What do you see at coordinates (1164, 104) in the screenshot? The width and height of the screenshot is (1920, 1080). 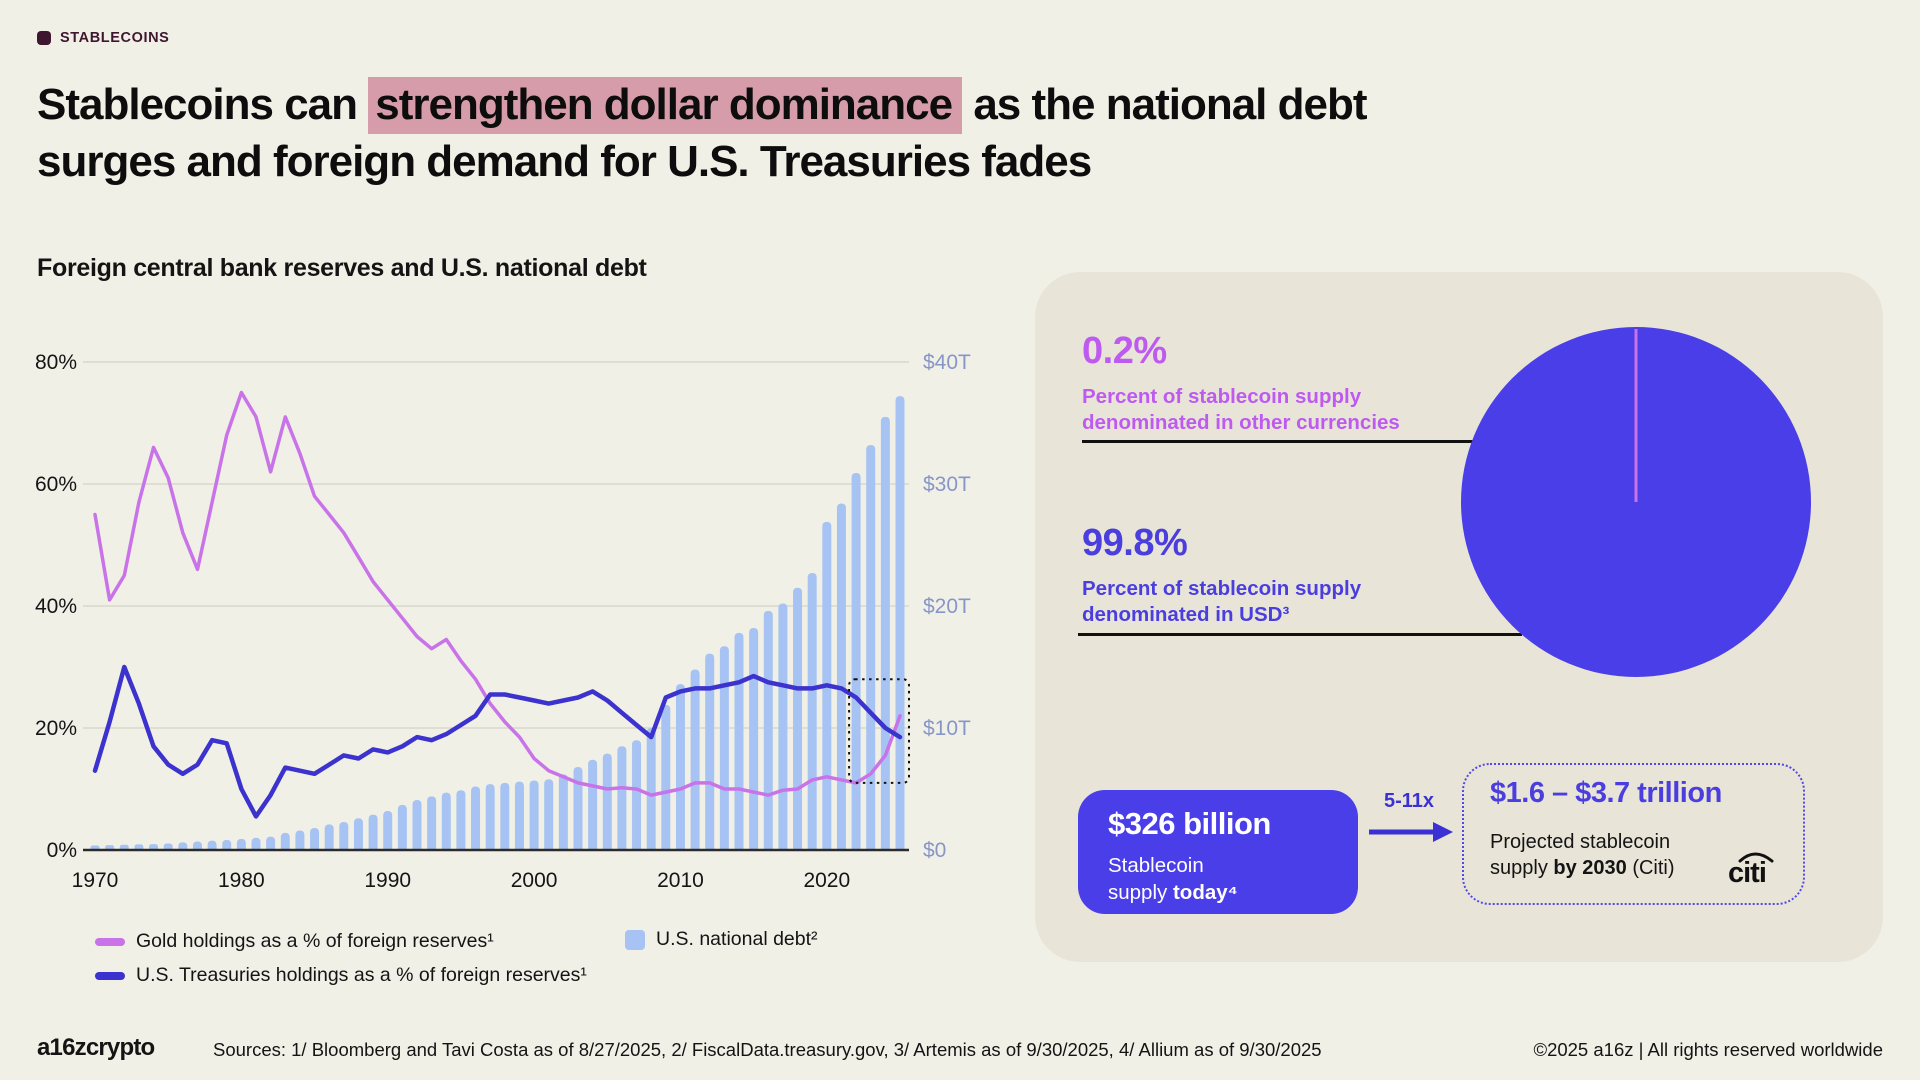 I see `headline-text: as the national debt` at bounding box center [1164, 104].